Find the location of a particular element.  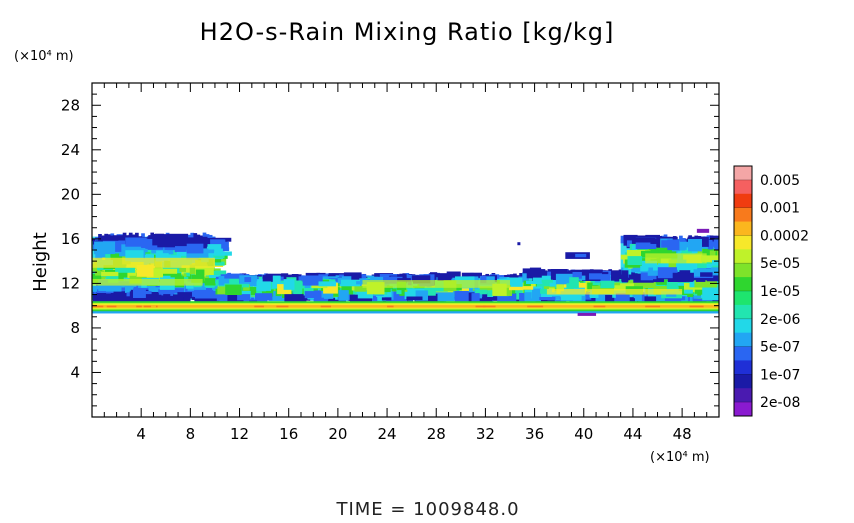

x-tick-label: 40 is located at coordinates (583, 434).